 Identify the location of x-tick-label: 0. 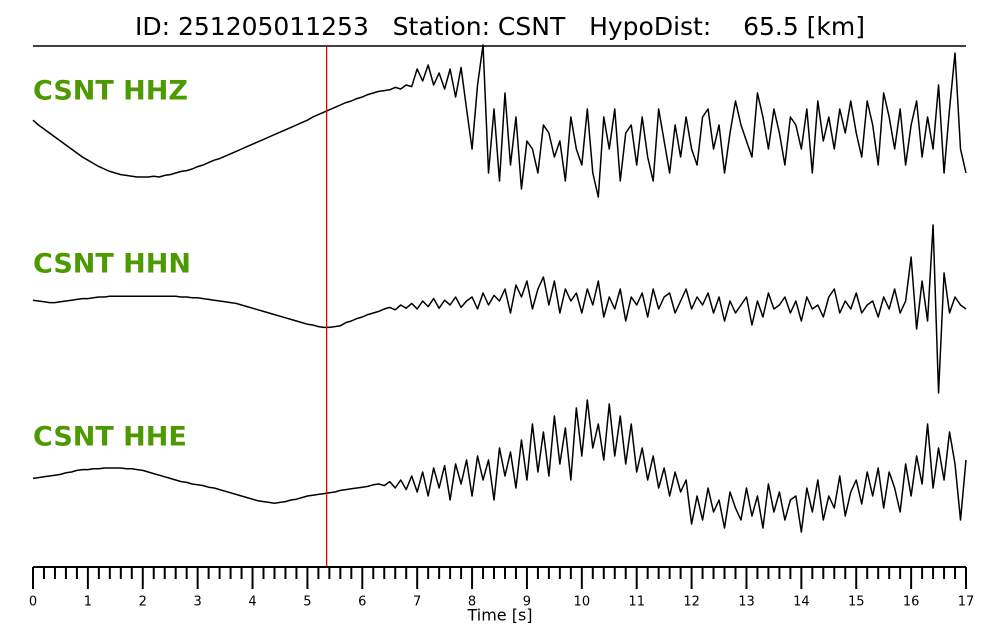
(33, 602).